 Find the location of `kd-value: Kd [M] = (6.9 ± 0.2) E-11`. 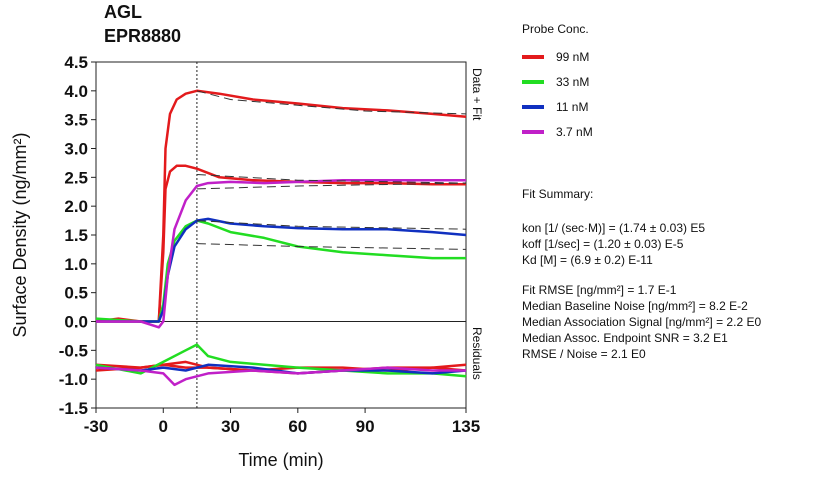

kd-value: Kd [M] = (6.9 ± 0.2) E-11 is located at coordinates (587, 260).